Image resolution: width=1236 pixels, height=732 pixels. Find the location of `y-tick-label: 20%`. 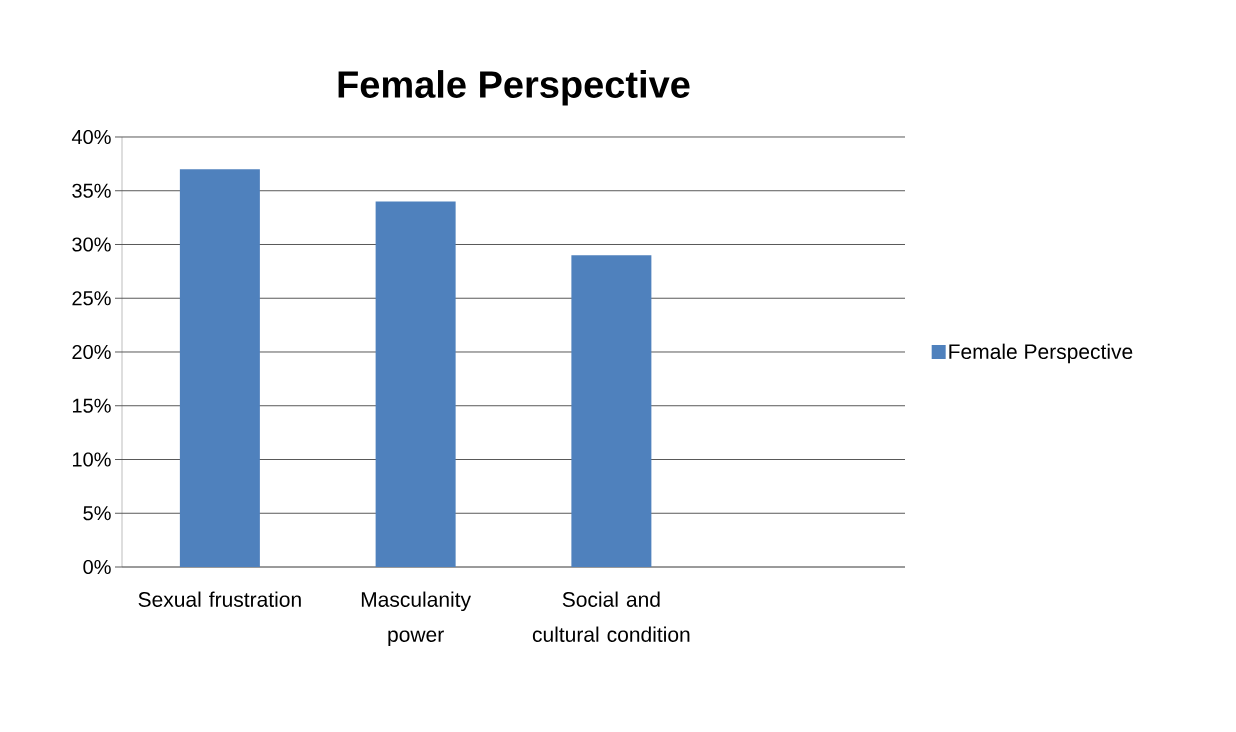

y-tick-label: 20% is located at coordinates (91, 352).